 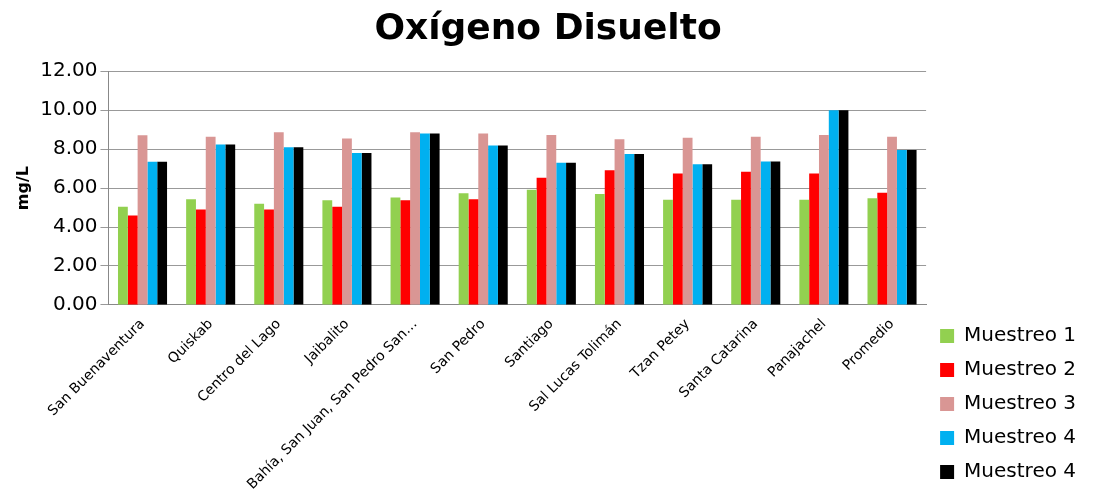 I want to click on y-tick-label: 6.00, so click(x=75, y=186).